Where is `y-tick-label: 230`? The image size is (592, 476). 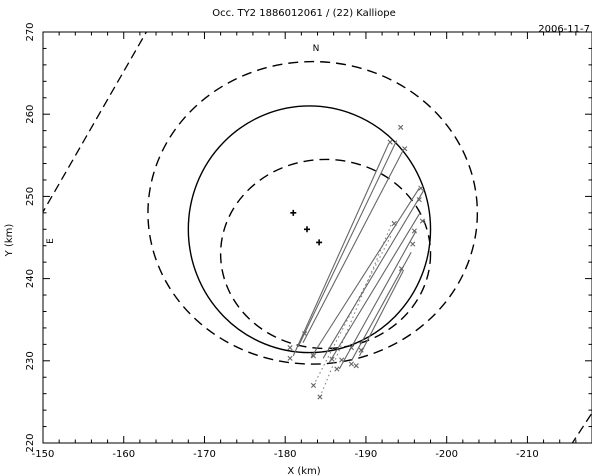 y-tick-label: 230 is located at coordinates (30, 360).